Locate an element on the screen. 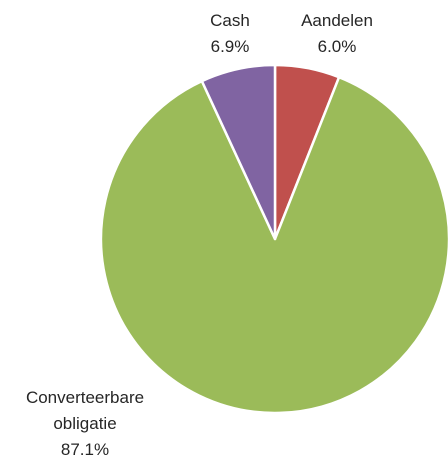 The image size is (448, 466). slice-name: Converteerbare obligatie is located at coordinates (85, 410).